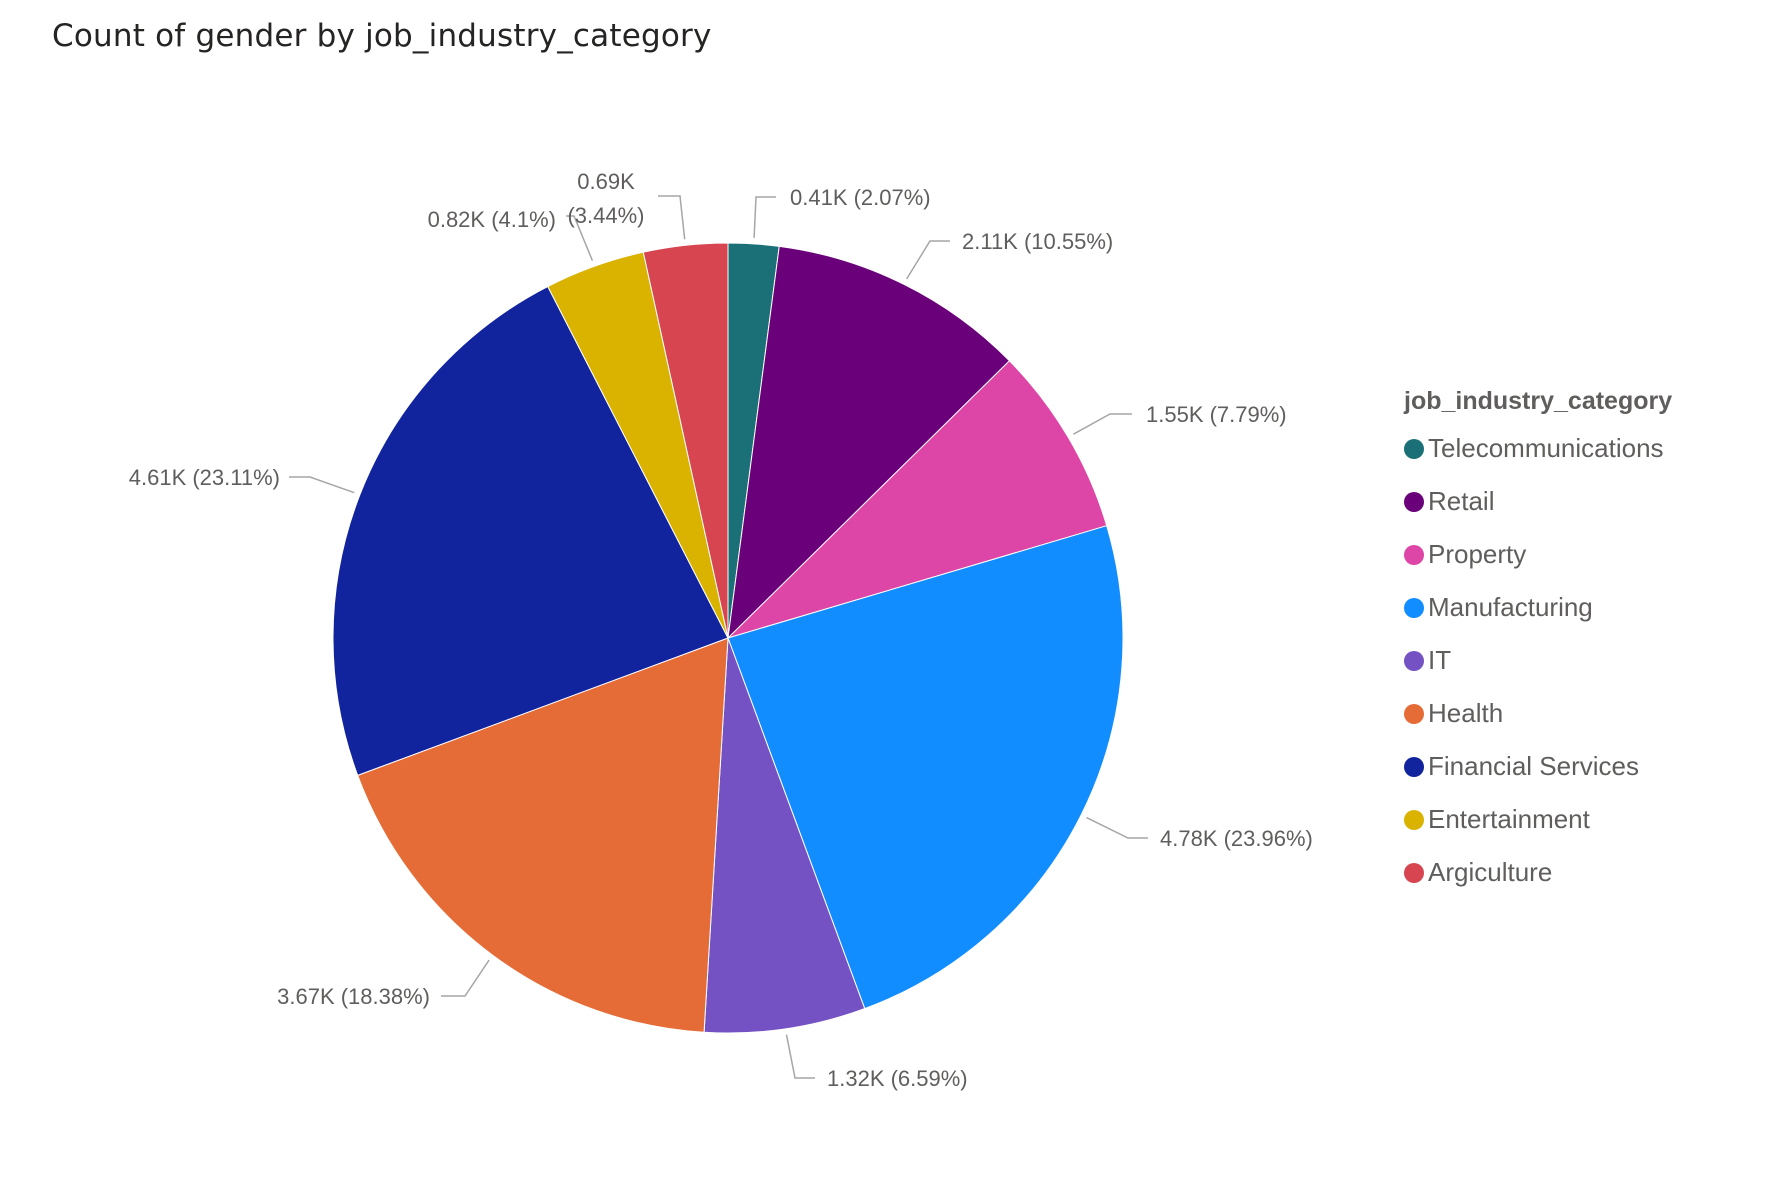 The height and width of the screenshot is (1198, 1777). I want to click on legend-label: Manufacturing, so click(1510, 607).